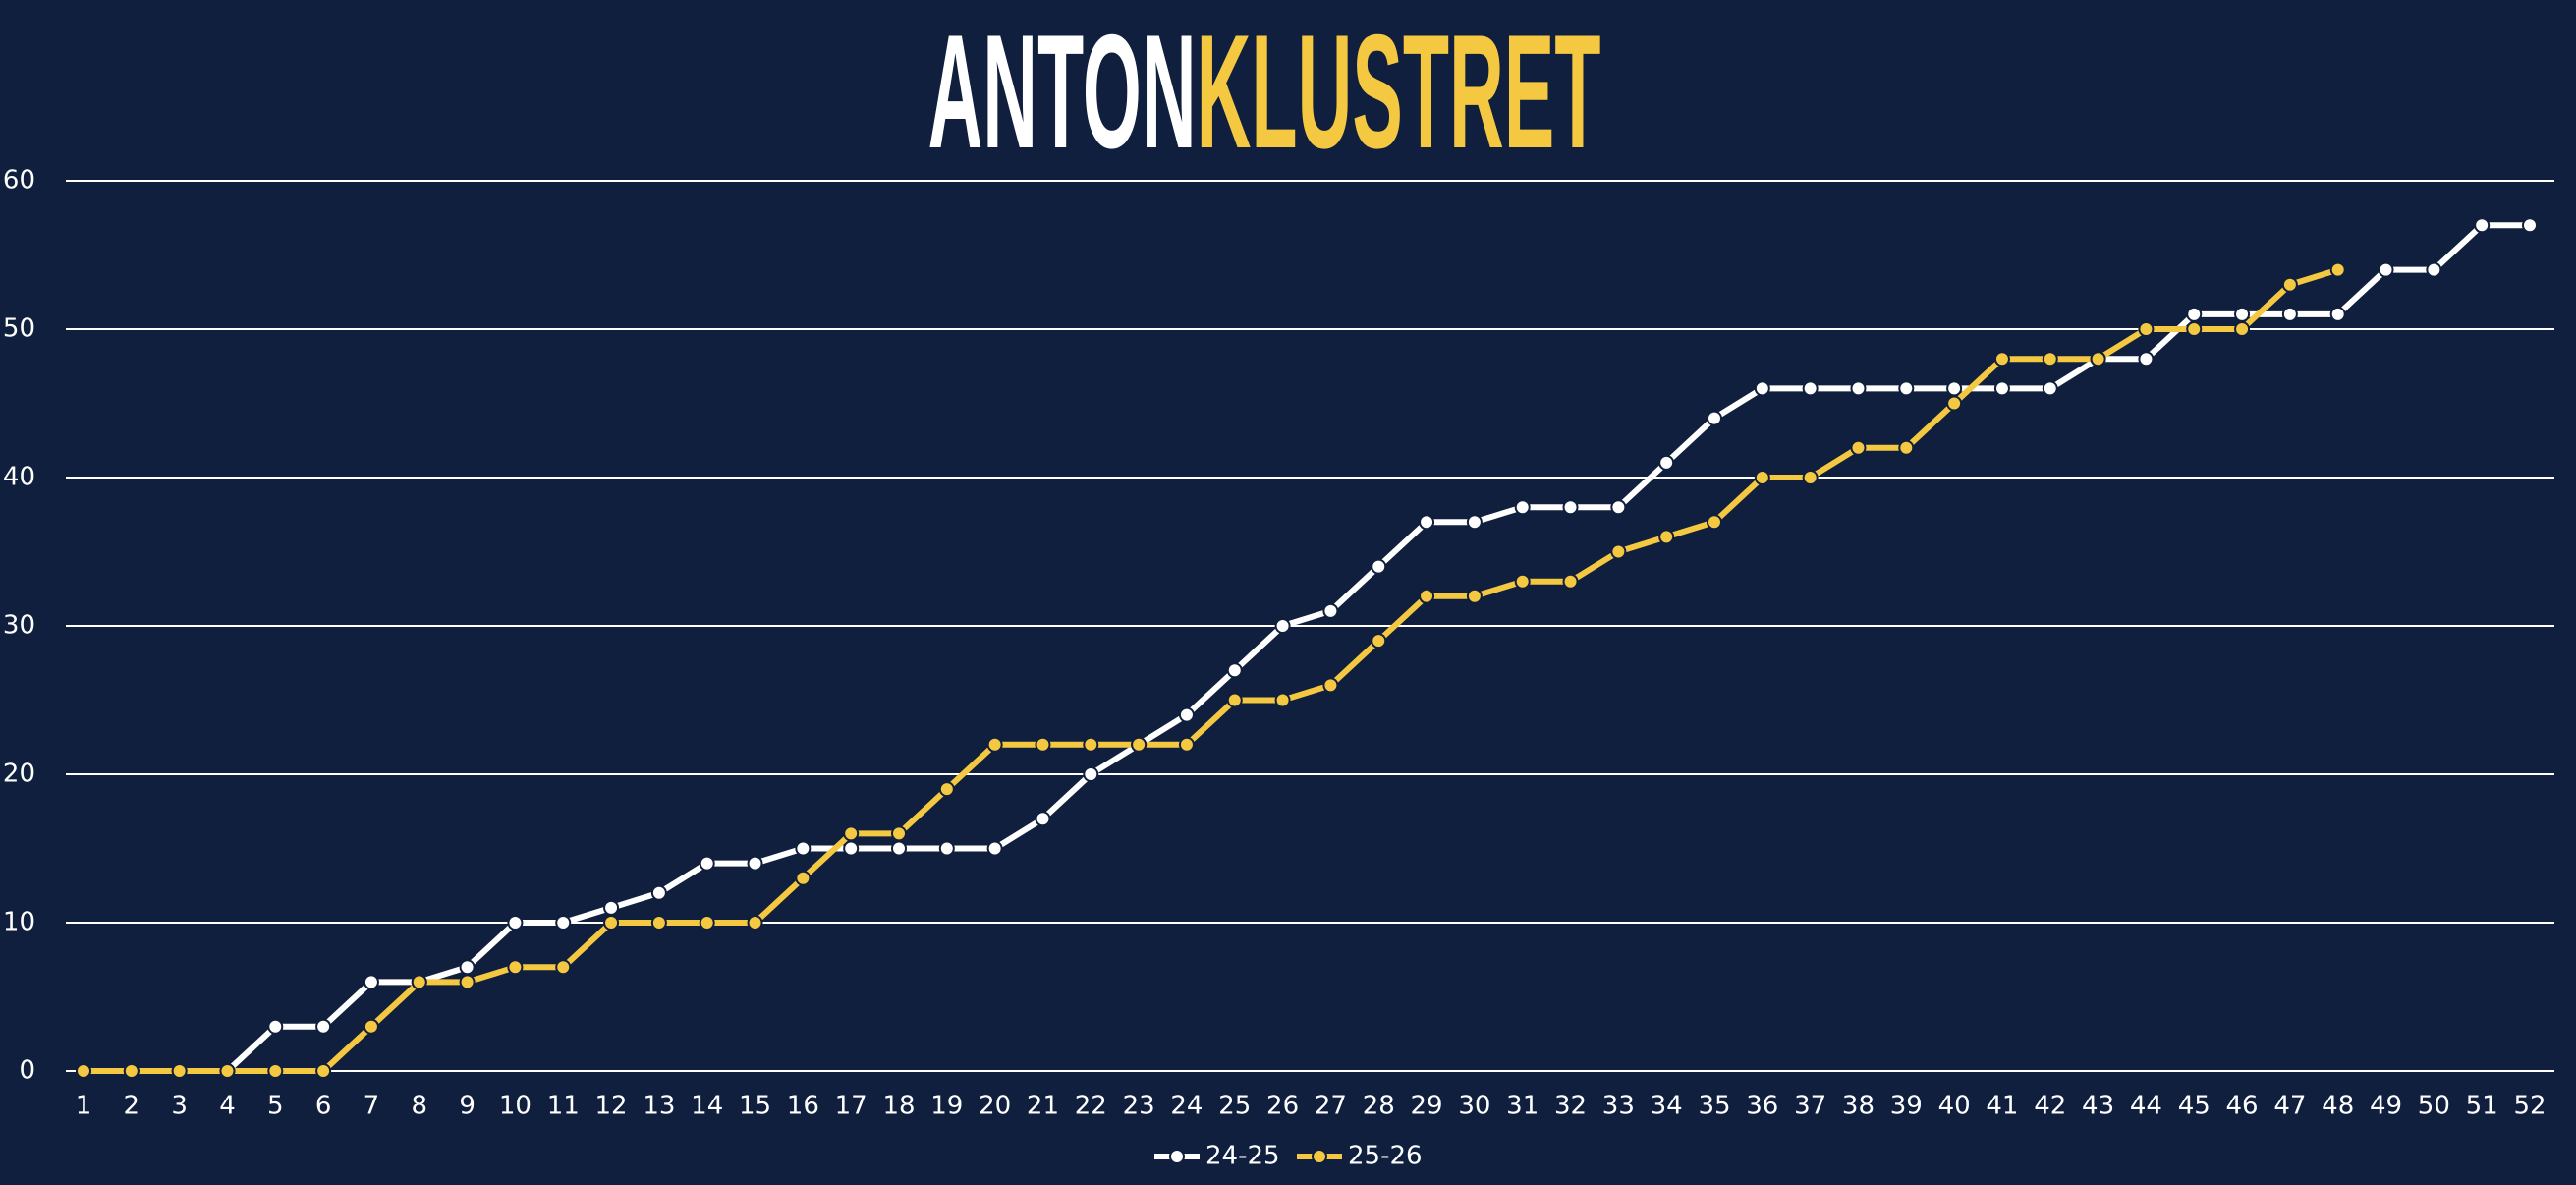 The height and width of the screenshot is (1185, 2576). I want to click on x-tick-label: 44, so click(2146, 1107).